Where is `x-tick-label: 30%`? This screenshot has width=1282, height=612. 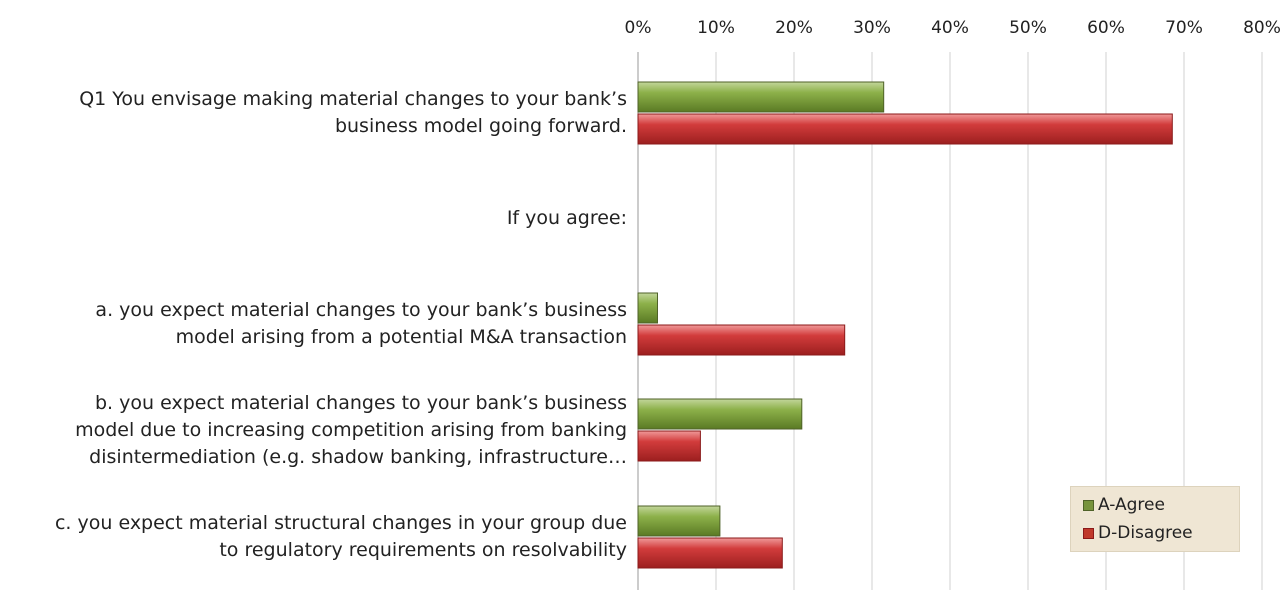
x-tick-label: 30% is located at coordinates (872, 28).